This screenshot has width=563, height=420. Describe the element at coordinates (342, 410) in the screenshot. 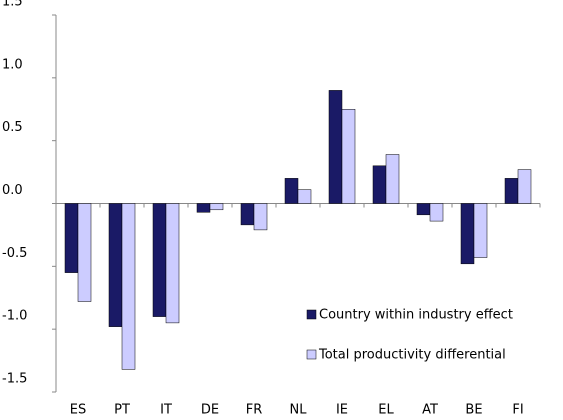

I see `x-tick-label: IE` at that location.